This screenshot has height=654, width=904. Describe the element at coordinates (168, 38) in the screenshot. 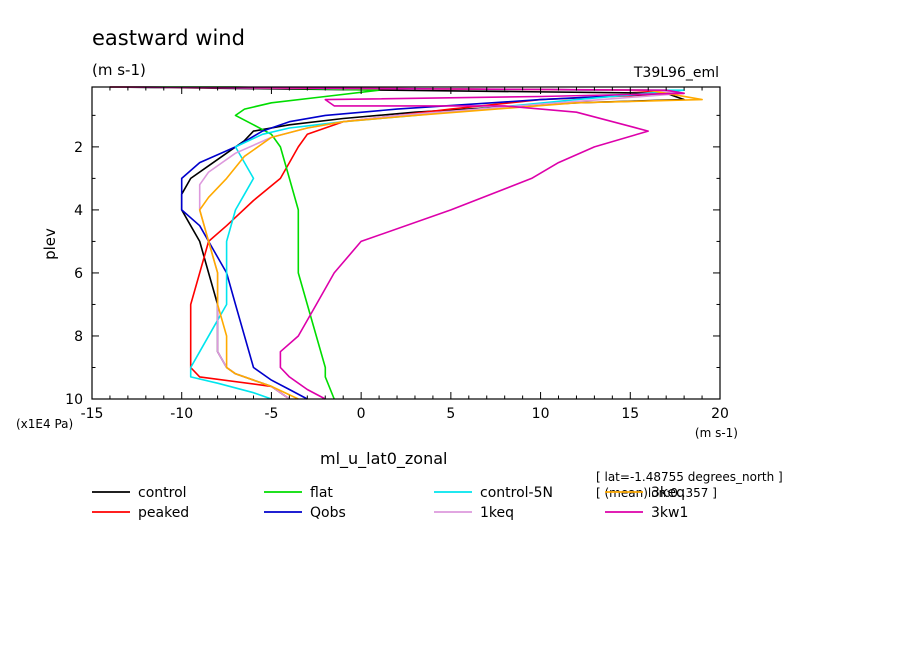

I see `chart-title: eastward wind` at that location.